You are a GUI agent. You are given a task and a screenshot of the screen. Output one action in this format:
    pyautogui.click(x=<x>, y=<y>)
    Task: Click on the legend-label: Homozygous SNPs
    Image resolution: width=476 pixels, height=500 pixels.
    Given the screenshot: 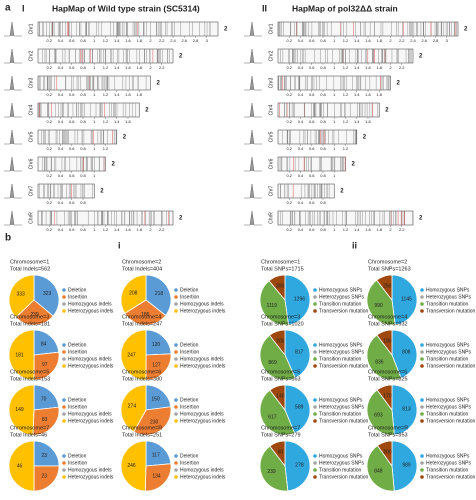 What is the action you would take?
    pyautogui.click(x=341, y=290)
    